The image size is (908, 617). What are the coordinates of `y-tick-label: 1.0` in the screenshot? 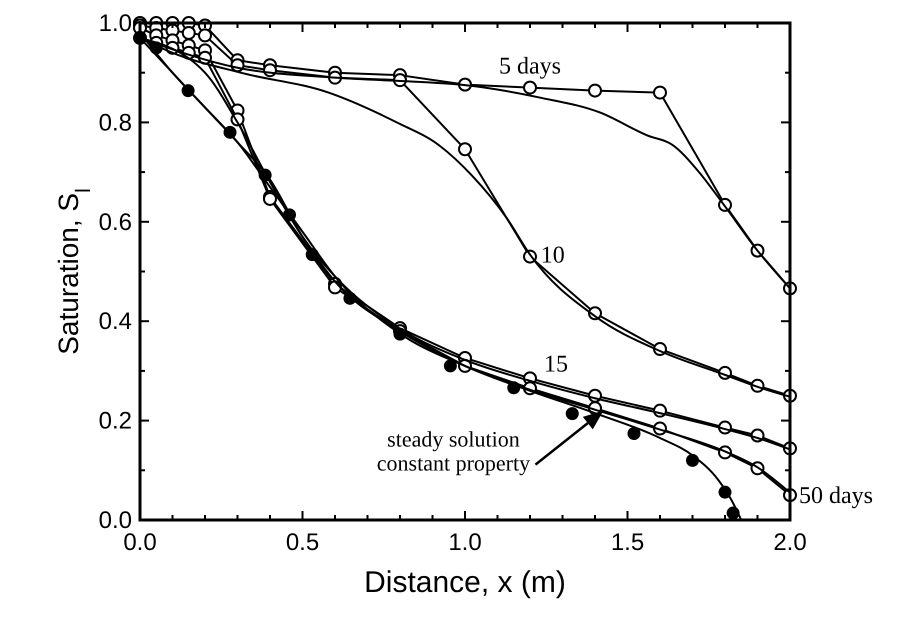 It's located at (115, 23).